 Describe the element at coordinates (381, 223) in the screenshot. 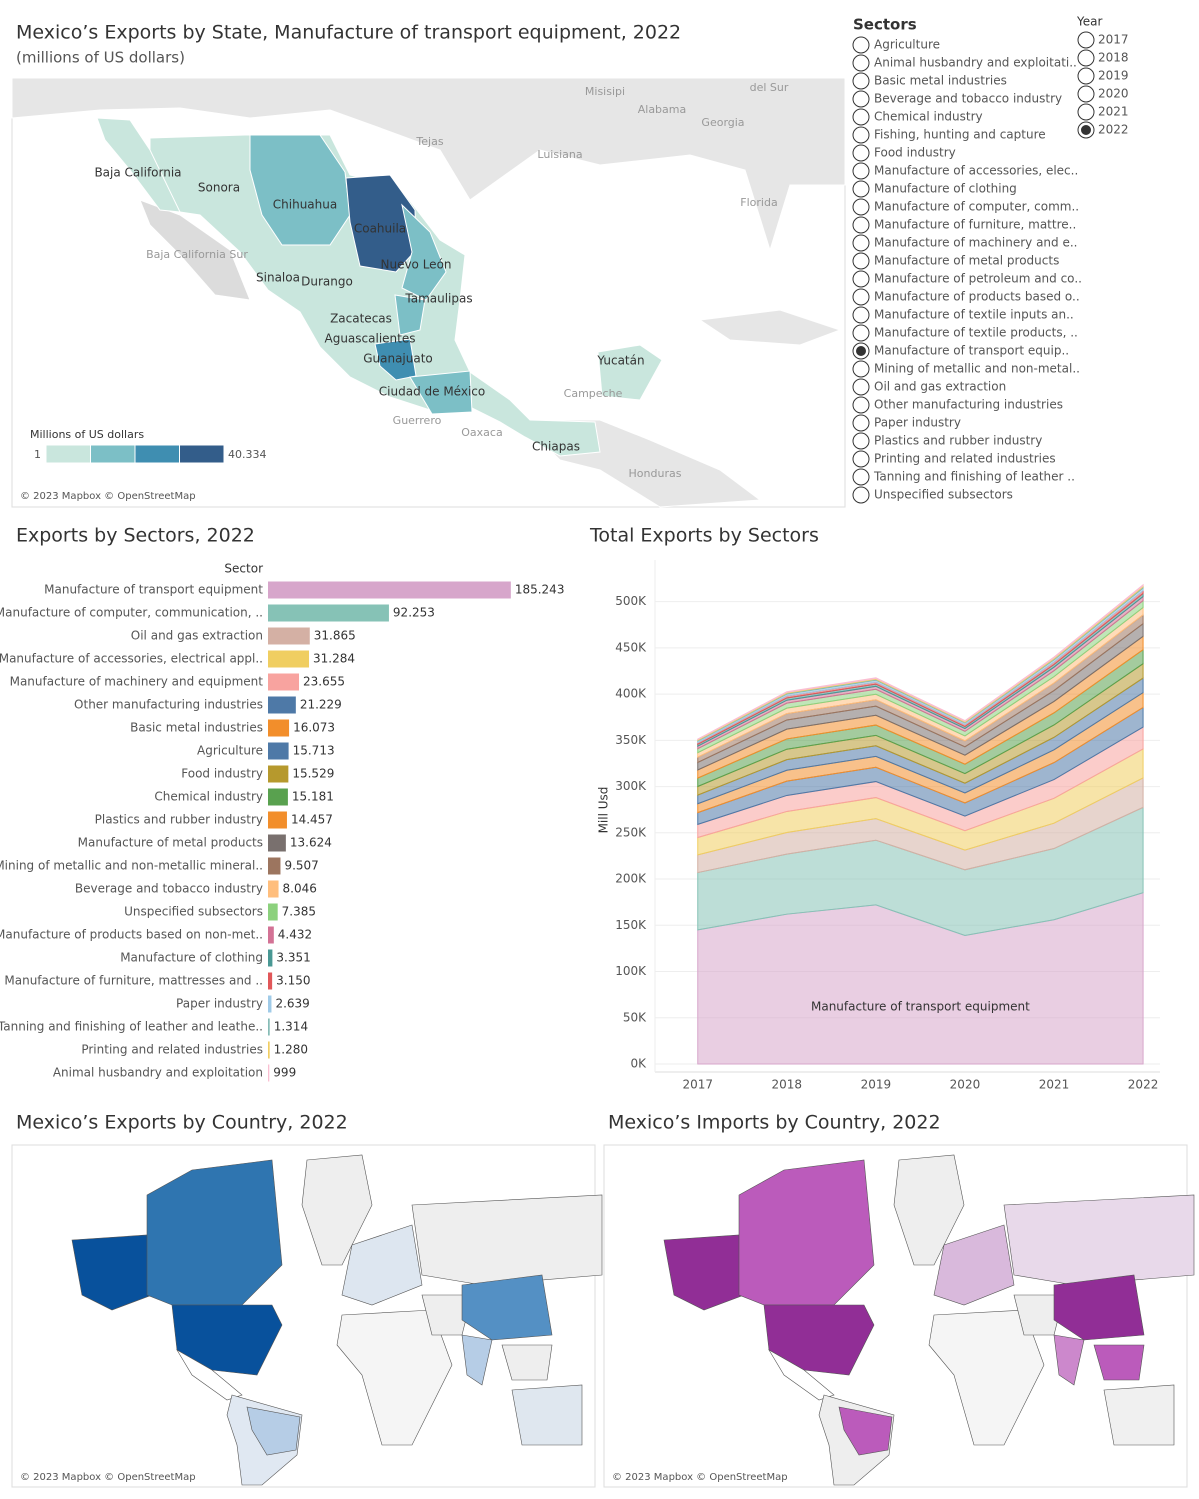

I see `state` at that location.